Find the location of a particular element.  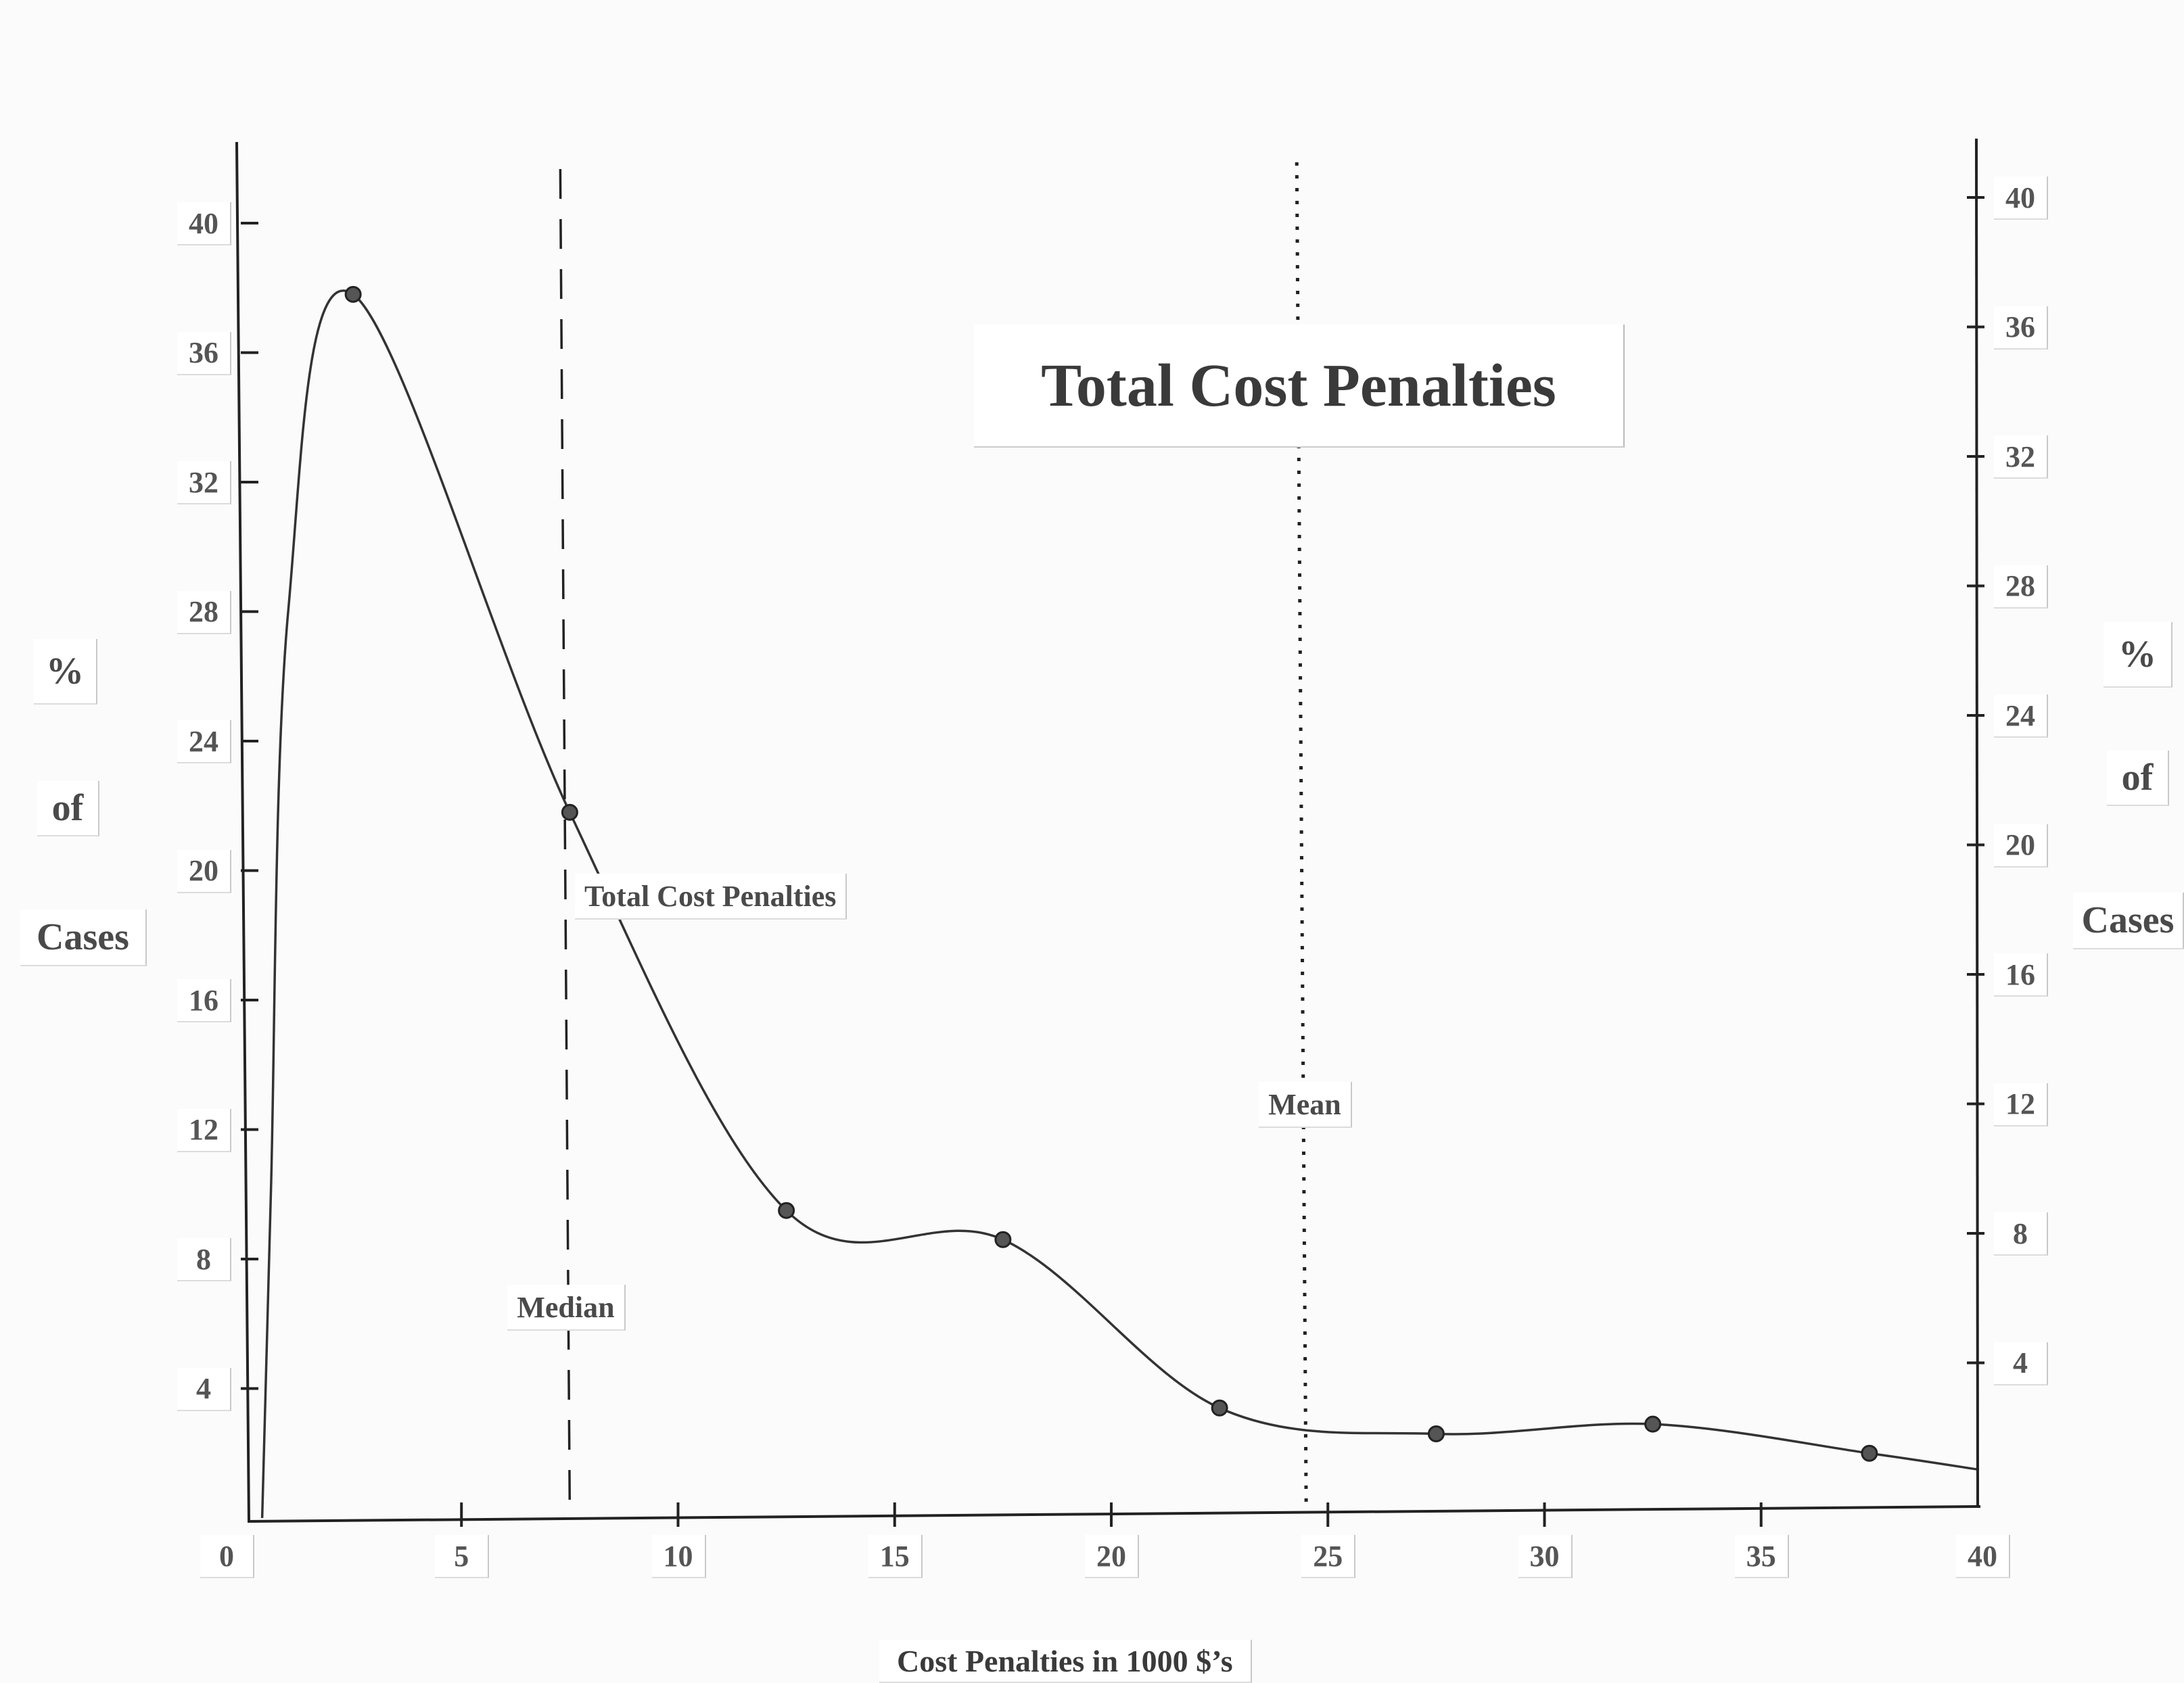

x-axis-label: Cost Penalties in 1000 $’s is located at coordinates (1065, 1661).